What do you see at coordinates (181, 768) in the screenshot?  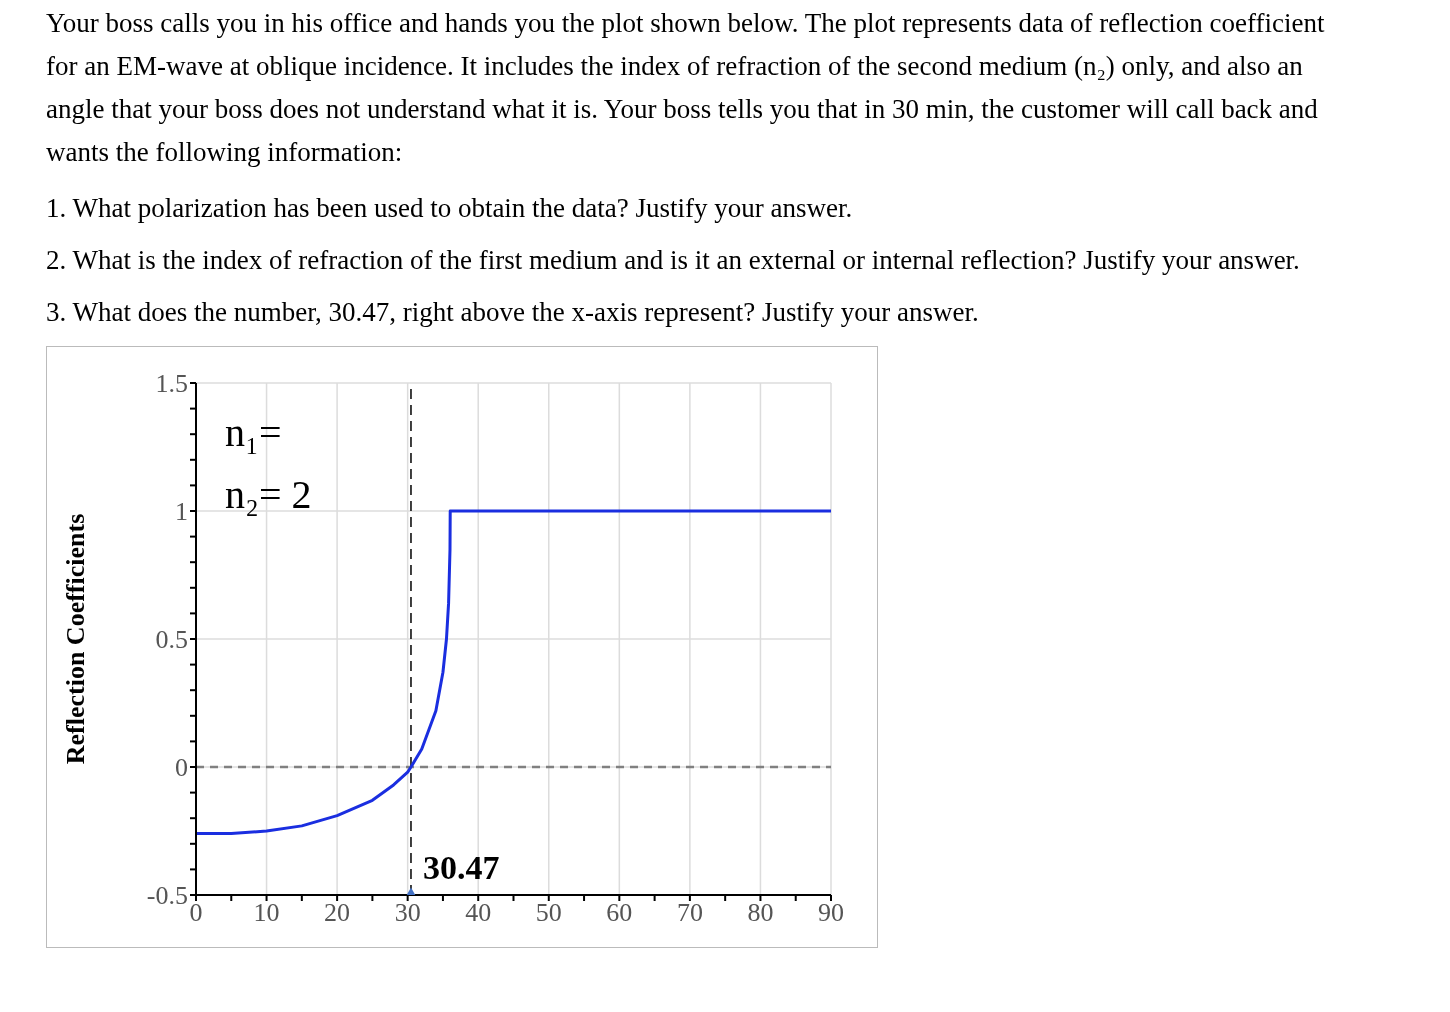 I see `y-tick-label: 0` at bounding box center [181, 768].